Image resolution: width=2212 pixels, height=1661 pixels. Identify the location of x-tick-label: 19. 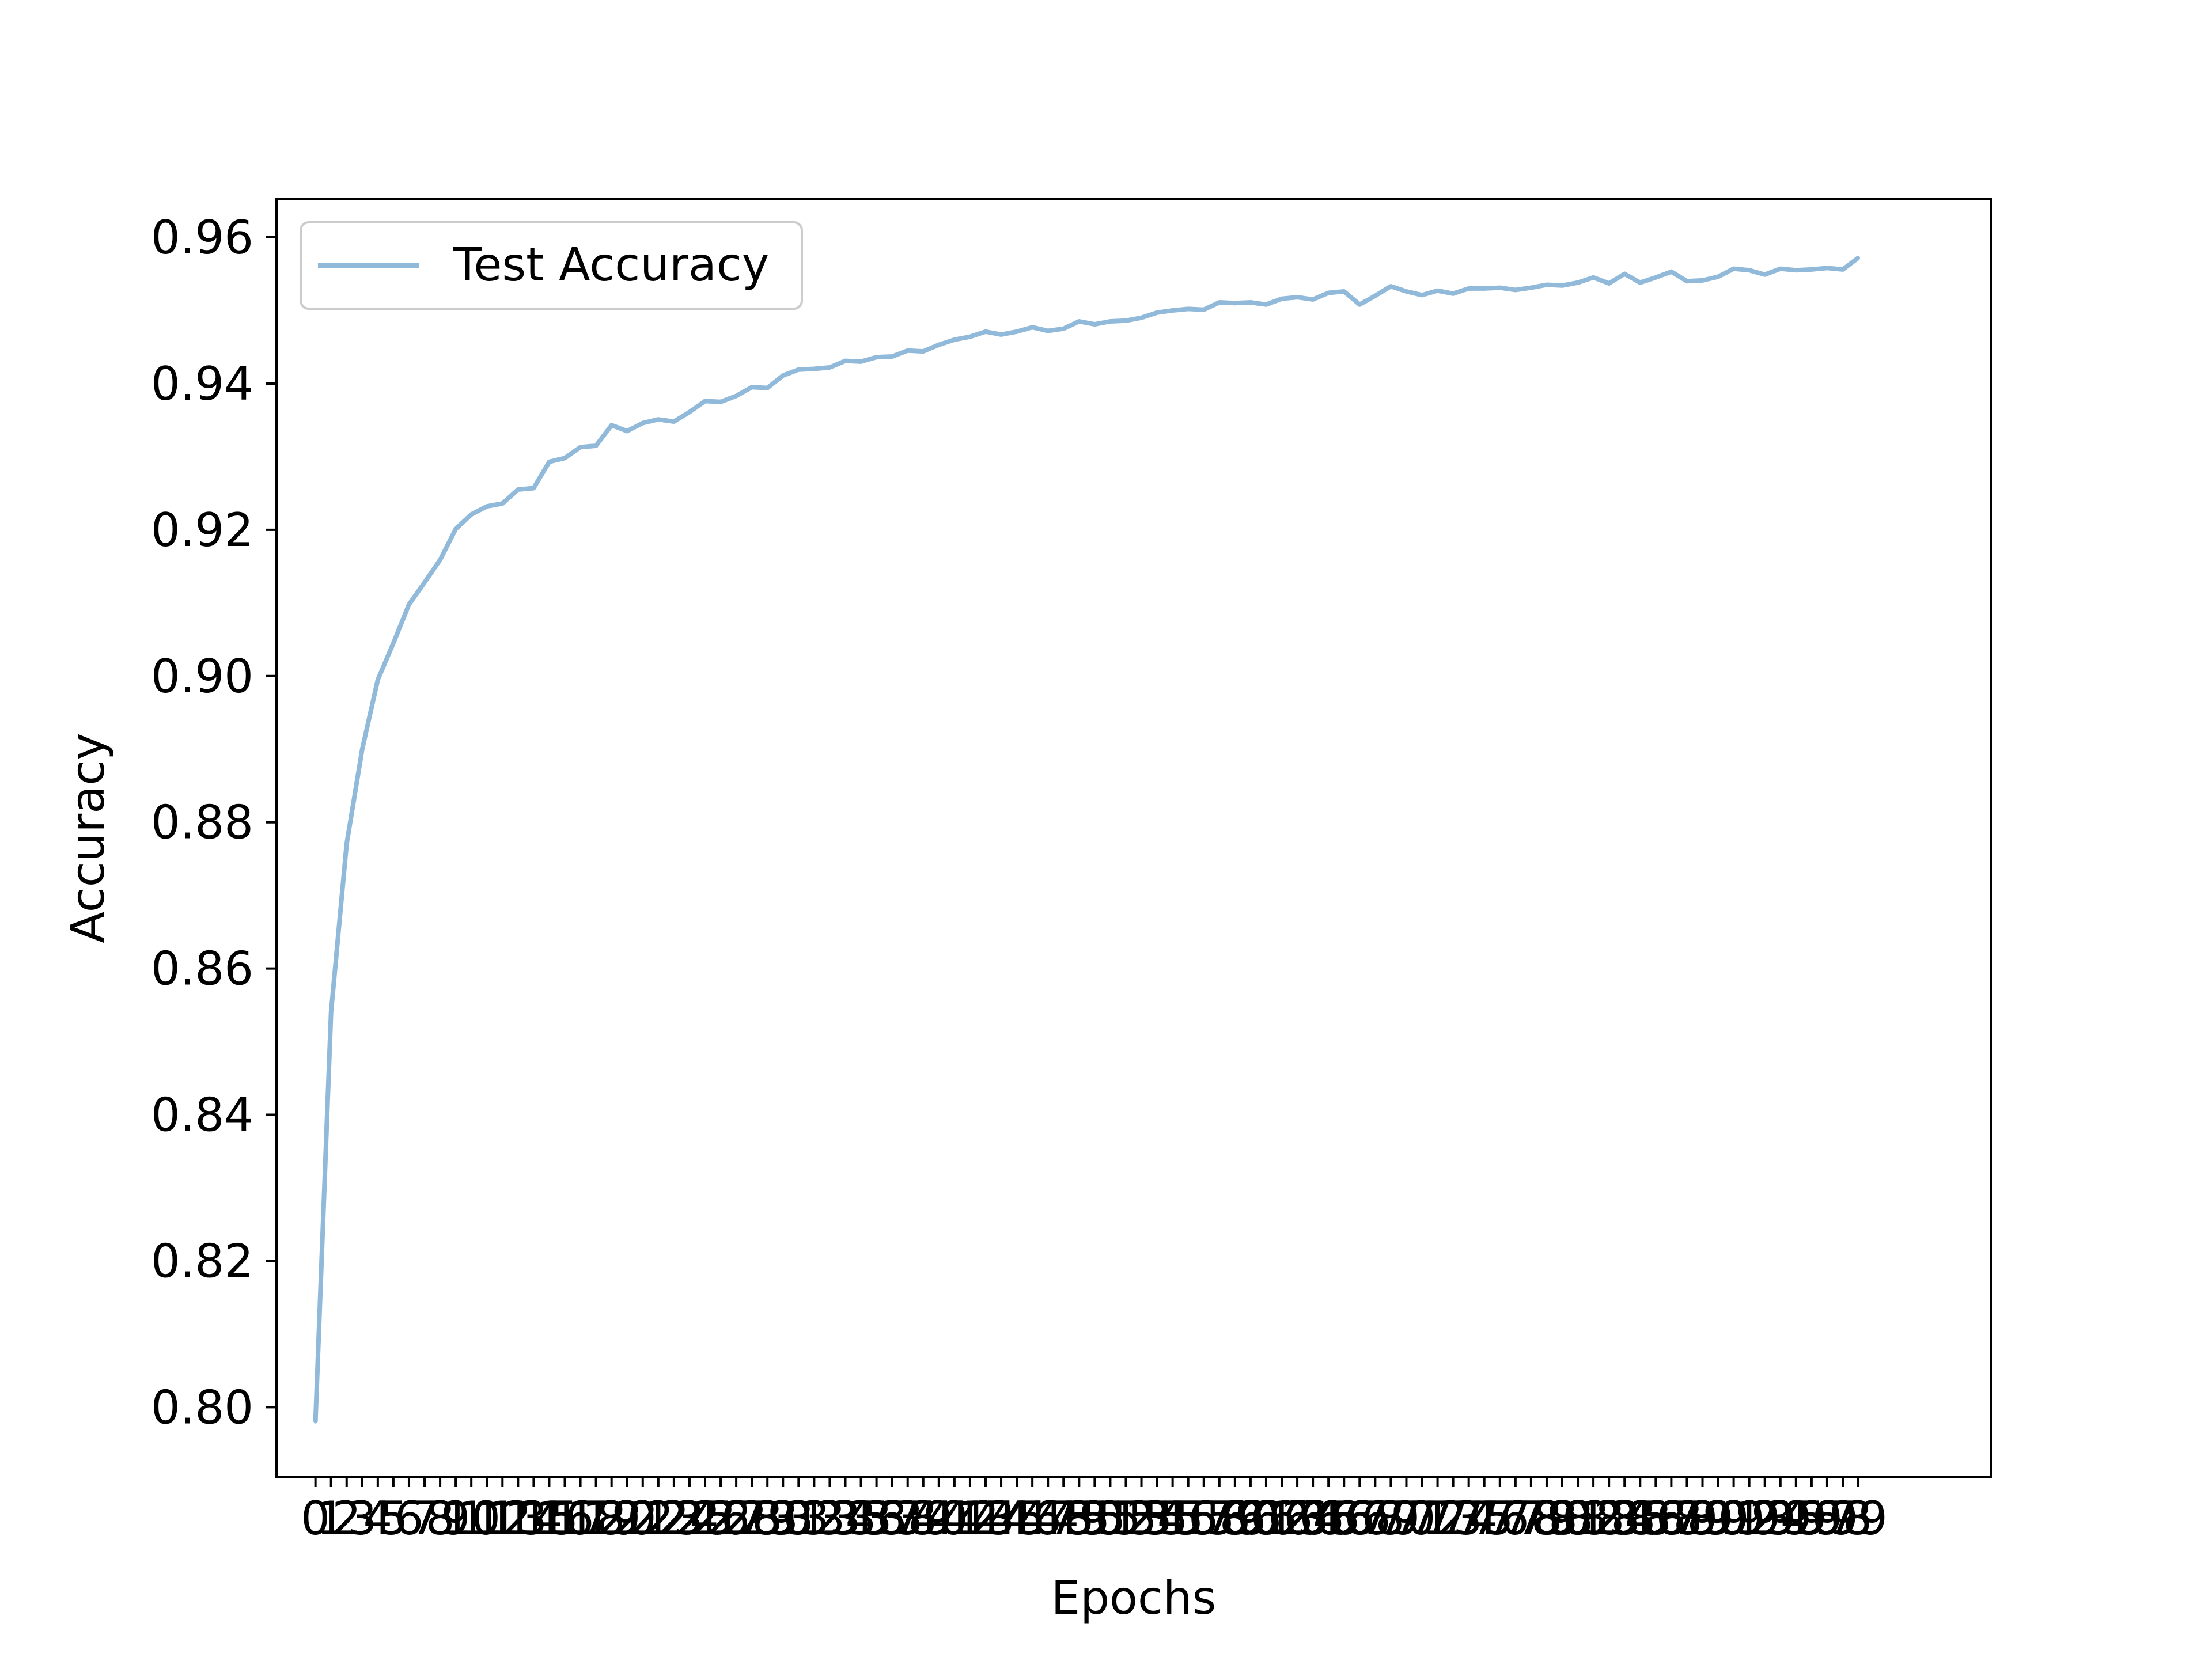
(611, 1518).